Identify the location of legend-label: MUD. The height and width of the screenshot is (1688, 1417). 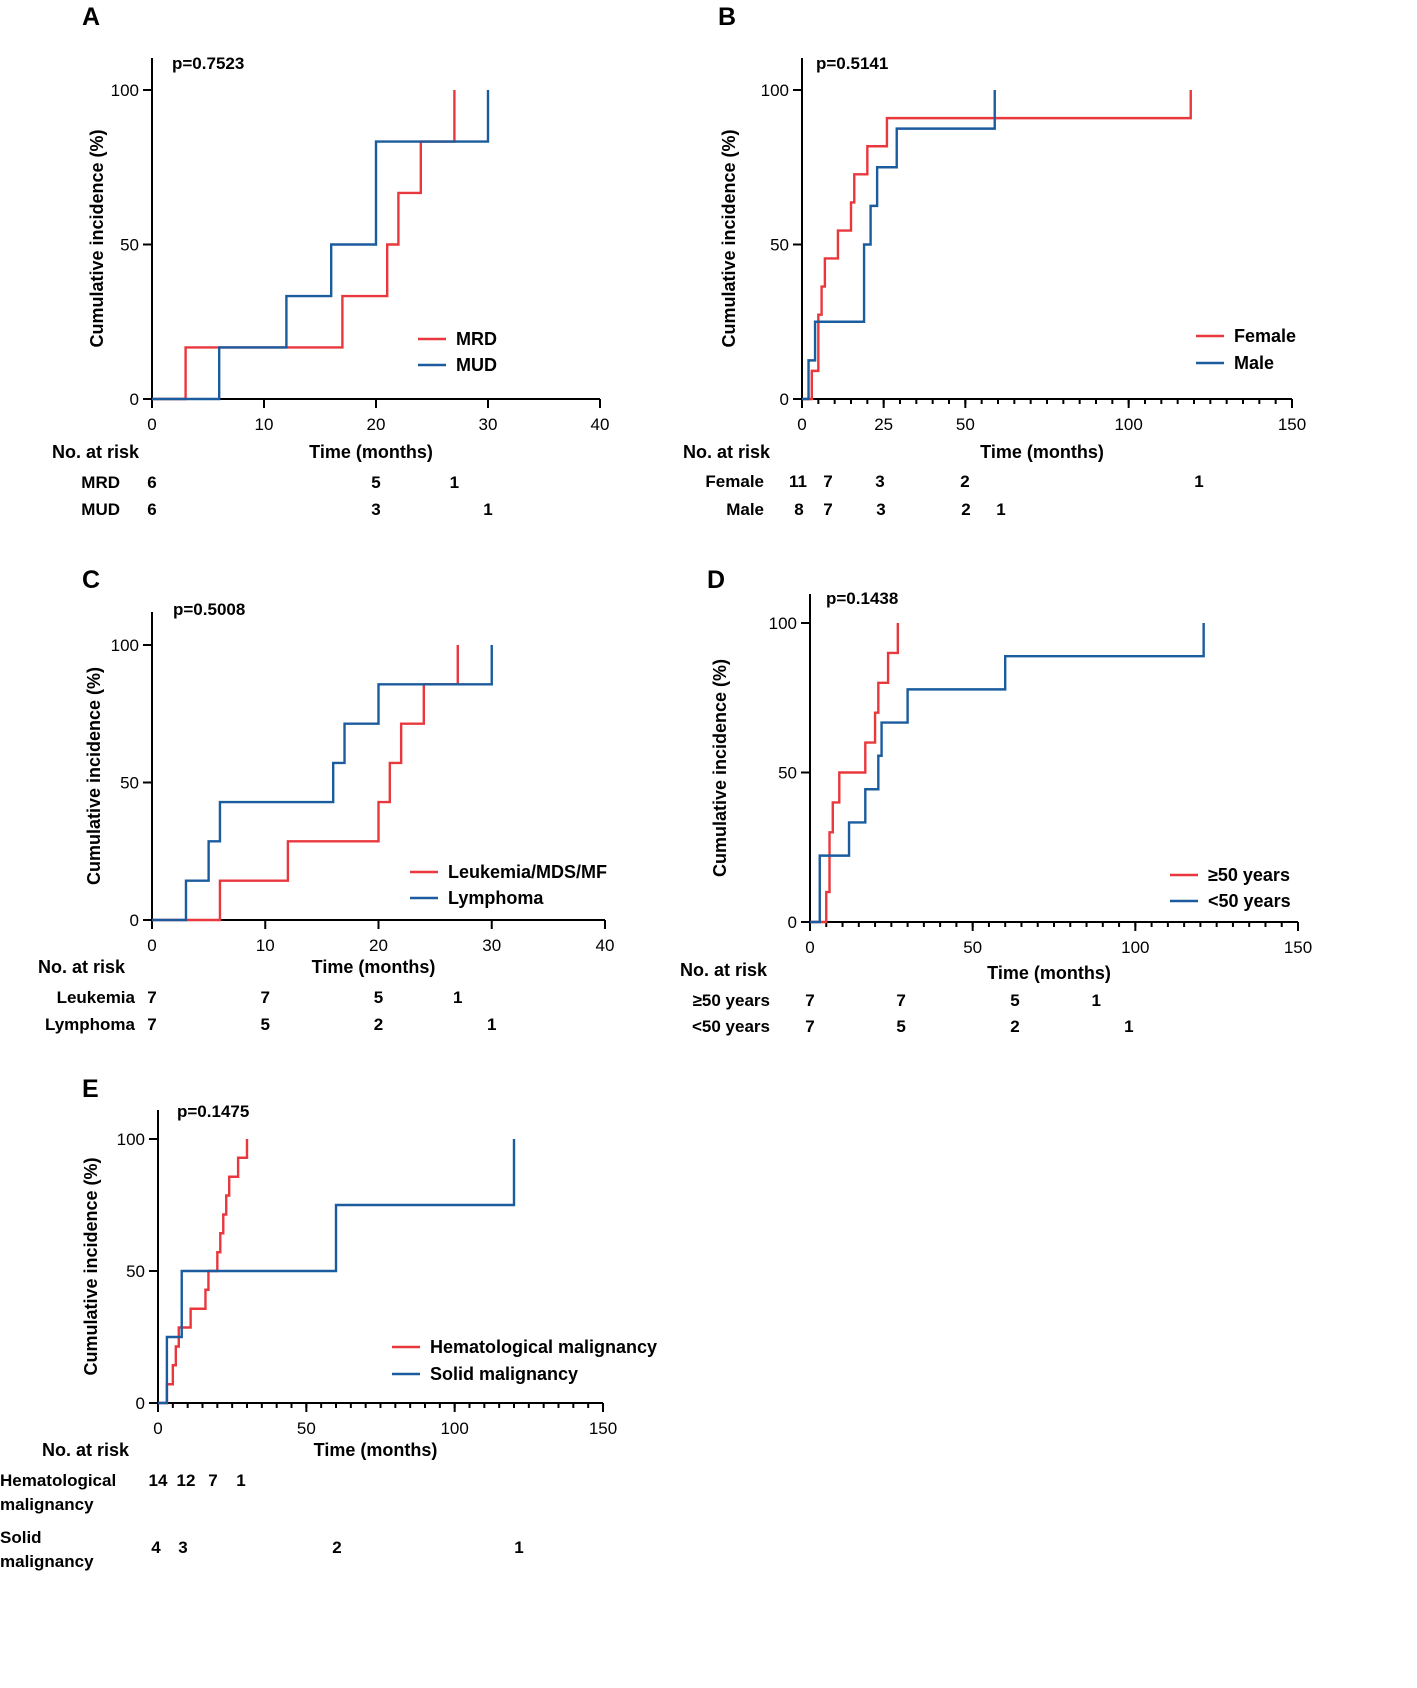
(476, 365).